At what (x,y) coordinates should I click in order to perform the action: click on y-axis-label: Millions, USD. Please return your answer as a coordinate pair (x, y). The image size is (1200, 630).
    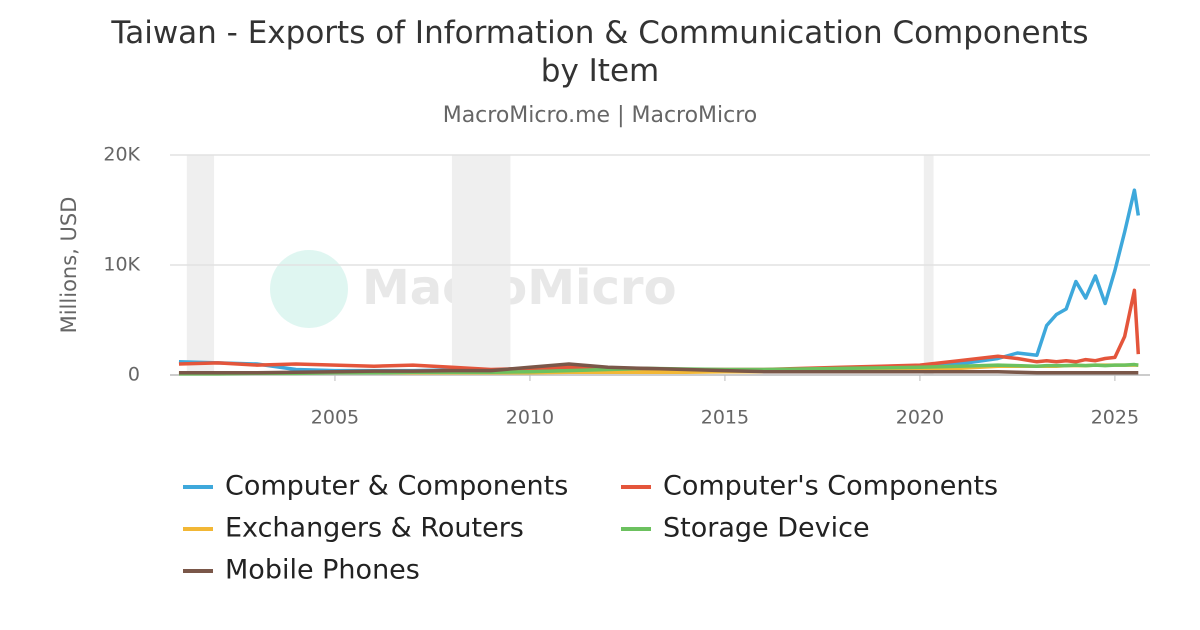
    Looking at the image, I should click on (69, 265).